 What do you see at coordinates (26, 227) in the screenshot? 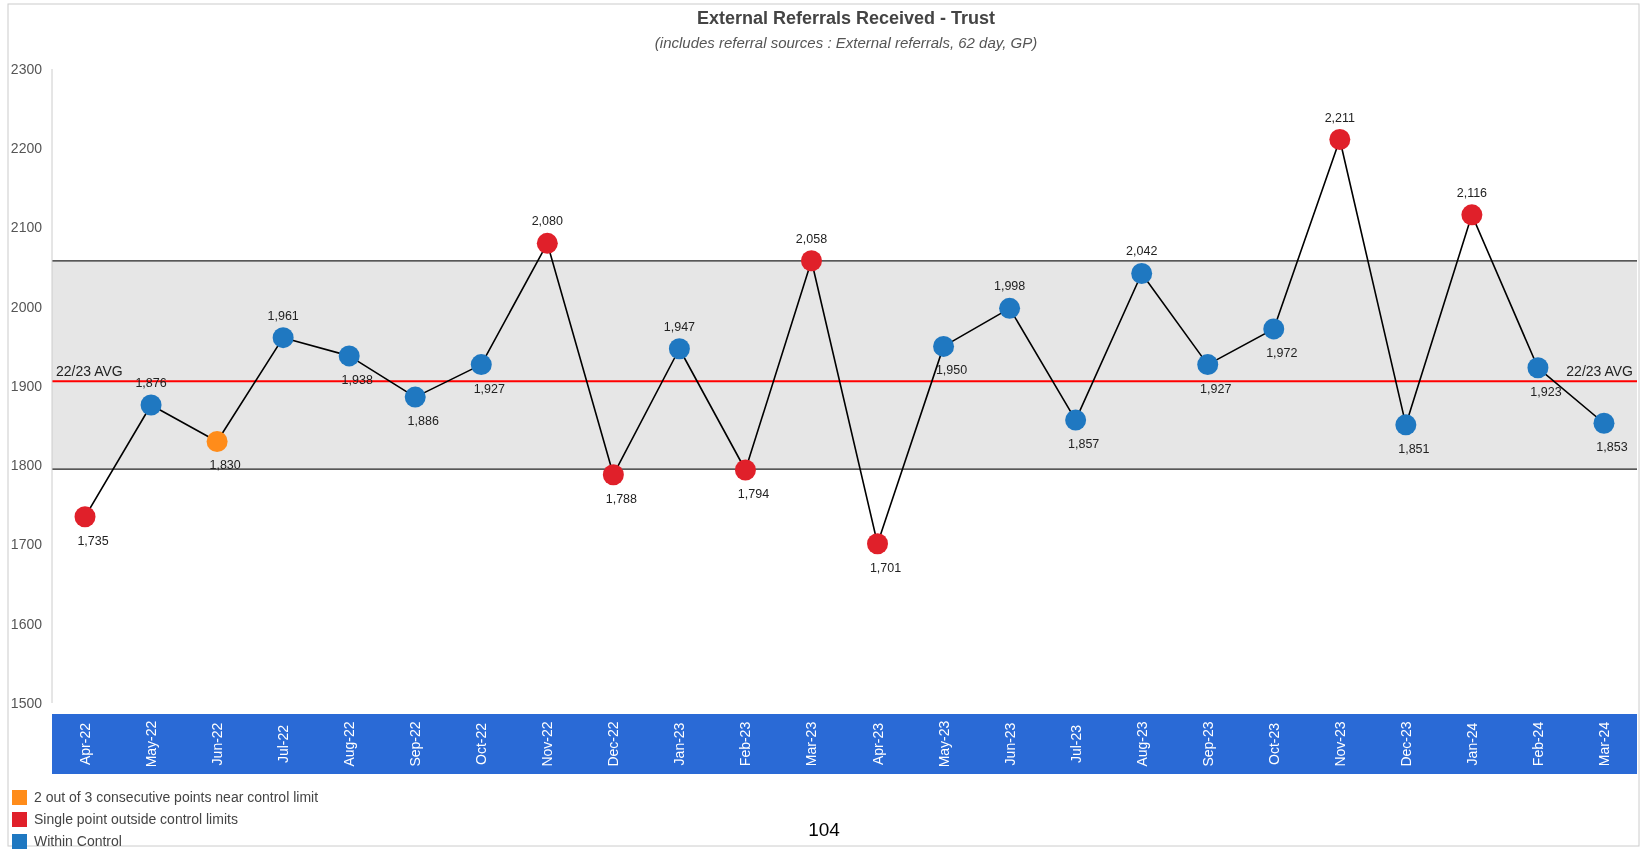
I see `y-tick-label: 2100` at bounding box center [26, 227].